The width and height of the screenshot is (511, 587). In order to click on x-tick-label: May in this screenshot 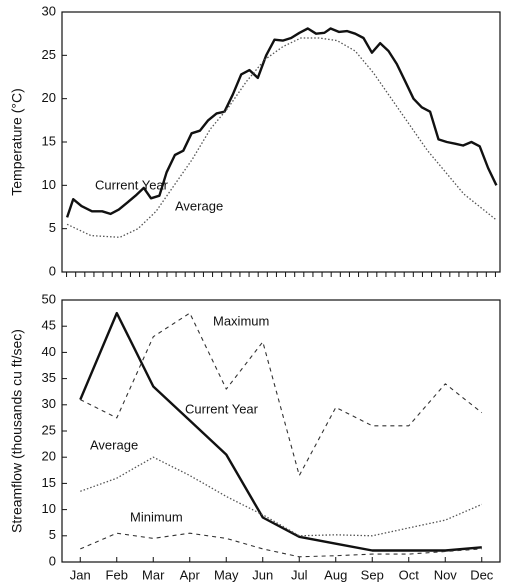, I will do `click(226, 574)`.